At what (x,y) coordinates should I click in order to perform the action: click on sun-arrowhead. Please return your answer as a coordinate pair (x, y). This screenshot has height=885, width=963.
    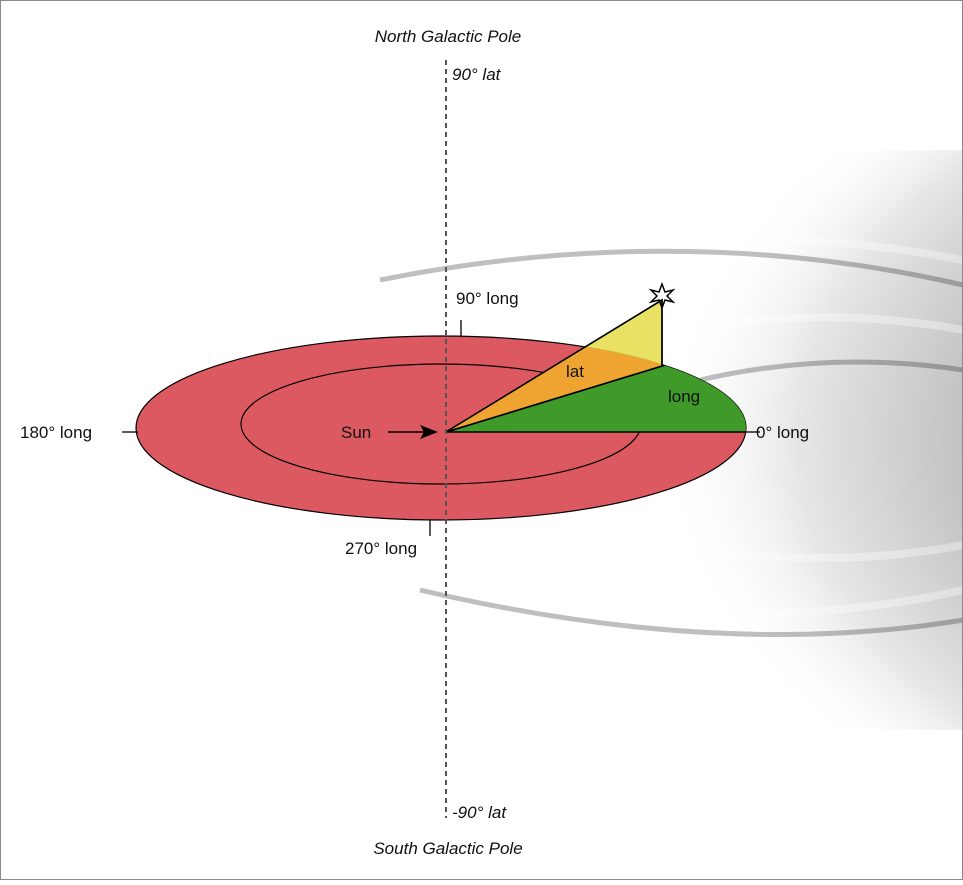
    Looking at the image, I should click on (429, 432).